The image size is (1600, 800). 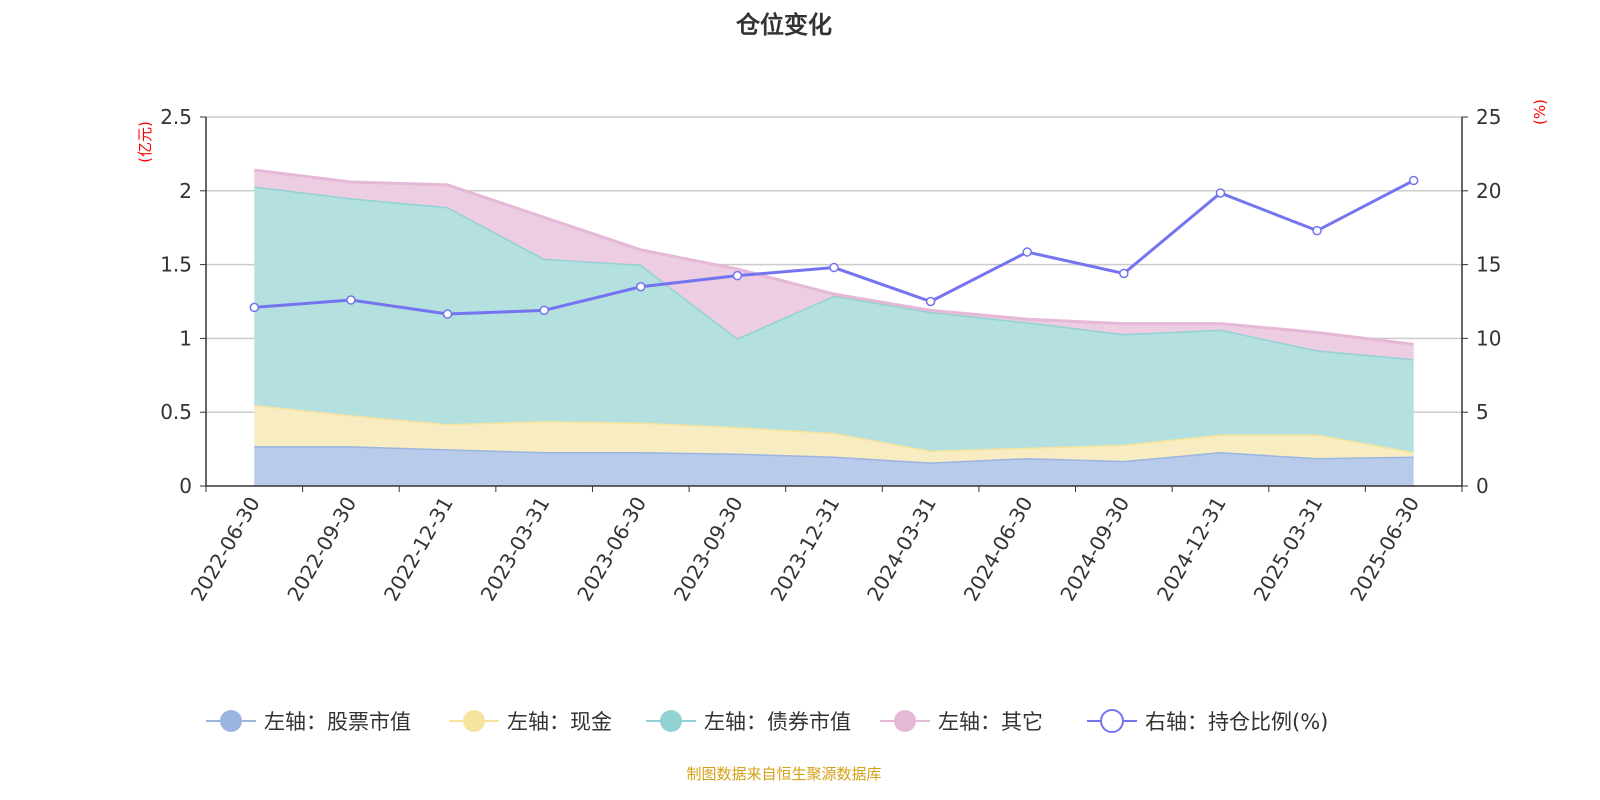 I want to click on right-axis-tick-label: 15, so click(x=1488, y=265).